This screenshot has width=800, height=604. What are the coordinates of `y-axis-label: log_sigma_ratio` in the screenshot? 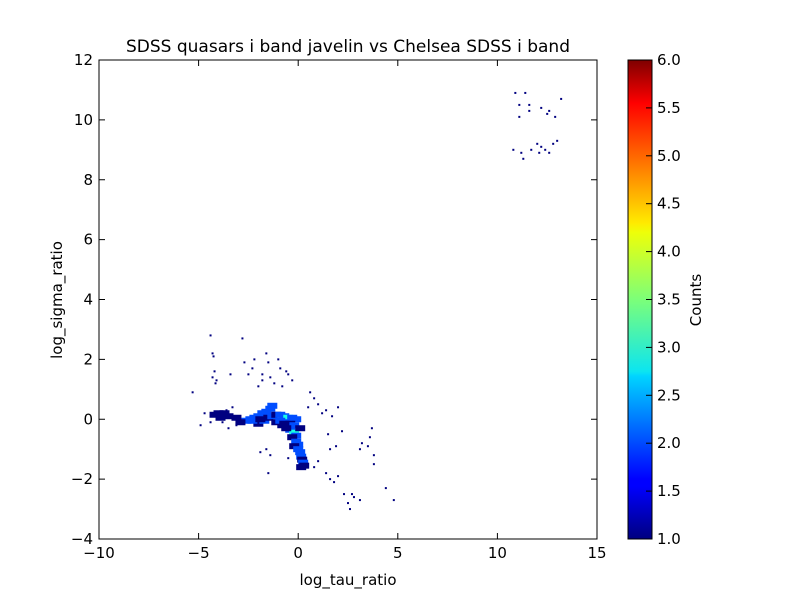 It's located at (57, 300).